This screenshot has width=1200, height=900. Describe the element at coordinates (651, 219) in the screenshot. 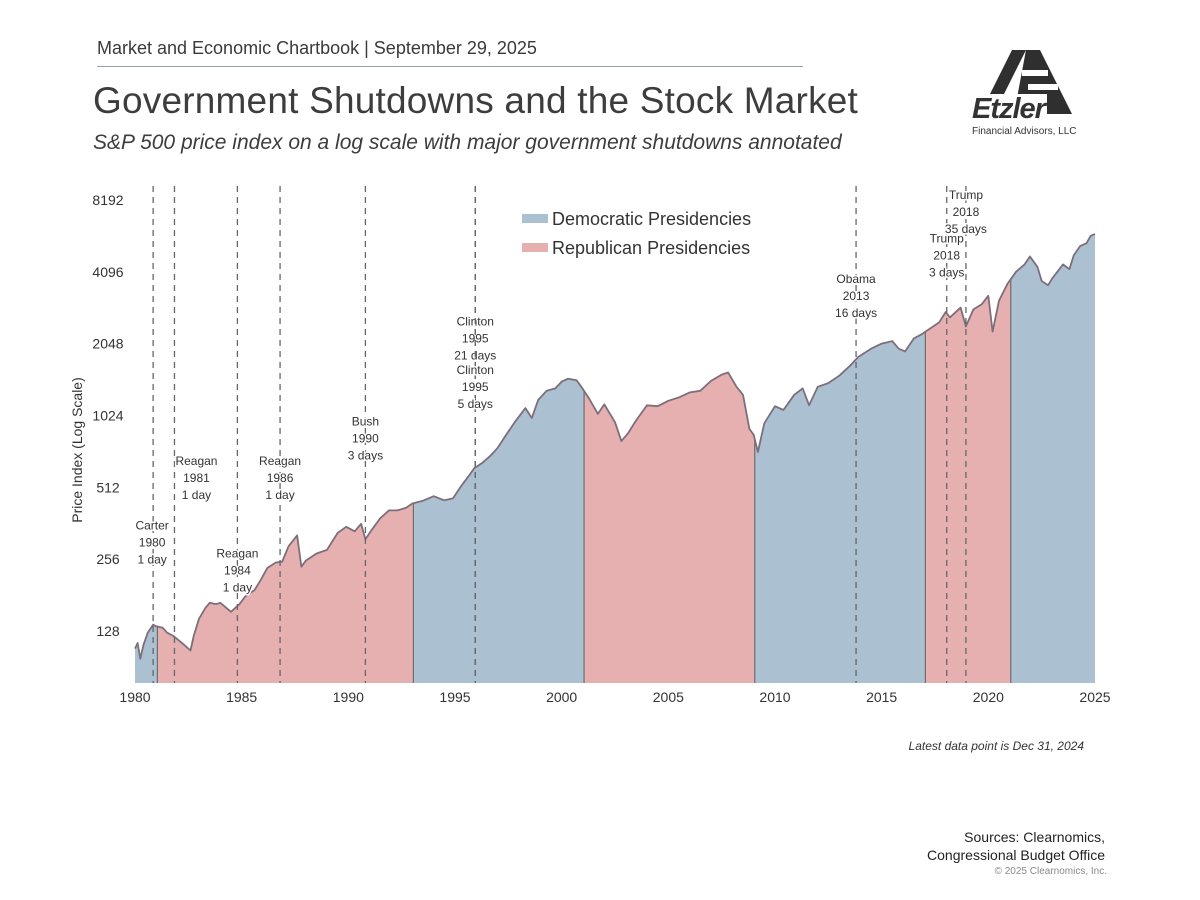

I see `legend-label-1: Democratic Presidencies` at that location.